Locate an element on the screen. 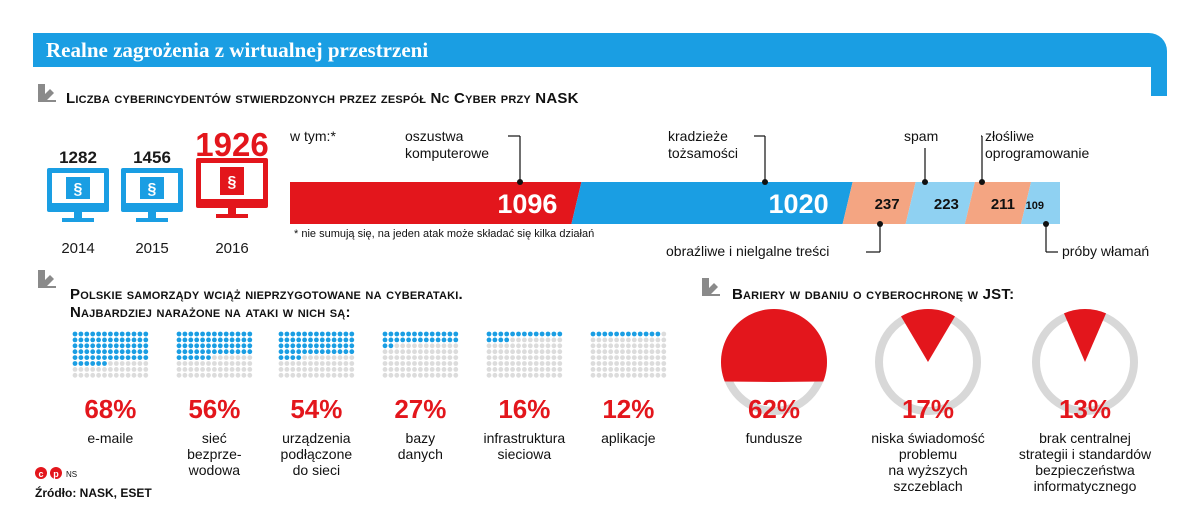 The width and height of the screenshot is (1200, 524). leader-dot is located at coordinates (765, 182).